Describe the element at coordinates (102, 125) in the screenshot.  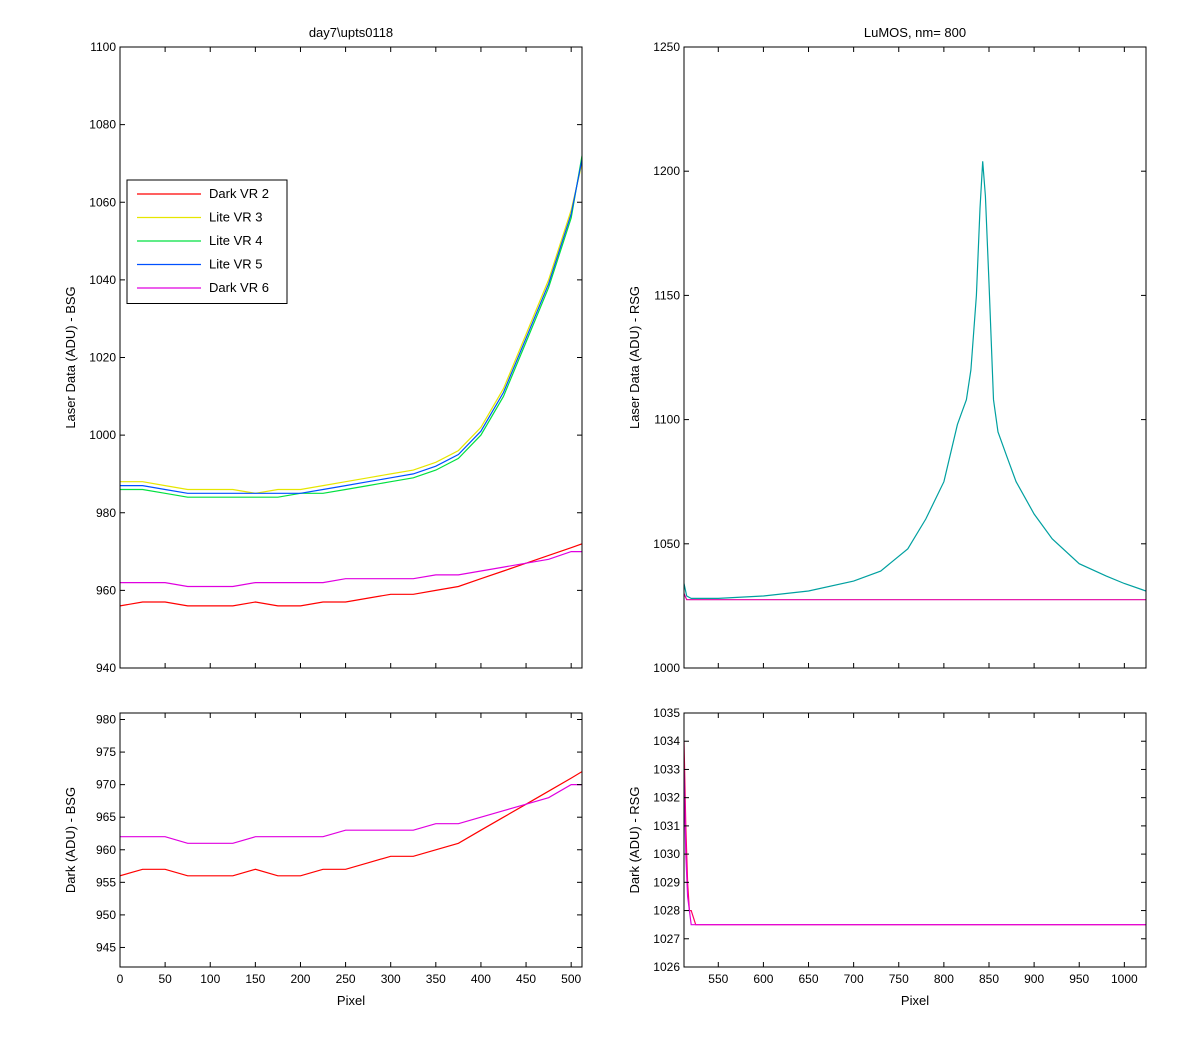
I see `y-tick-label: 1080` at that location.